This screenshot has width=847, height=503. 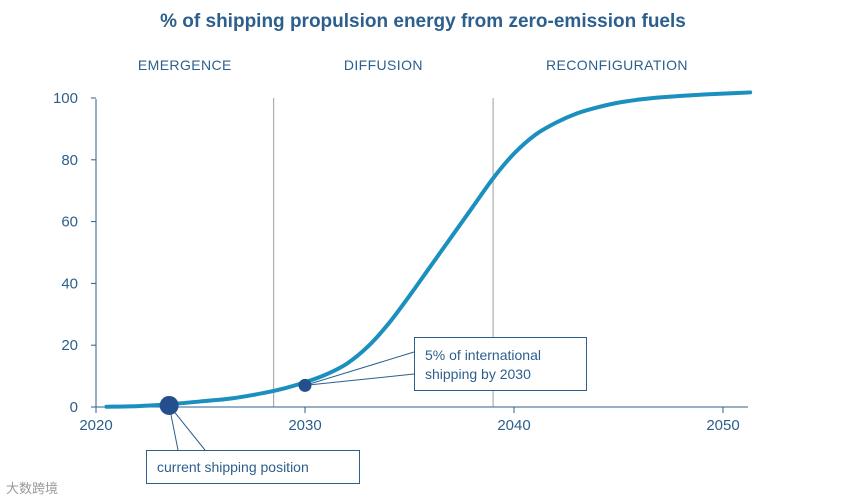 I want to click on callout-leaders, so click(x=291, y=401).